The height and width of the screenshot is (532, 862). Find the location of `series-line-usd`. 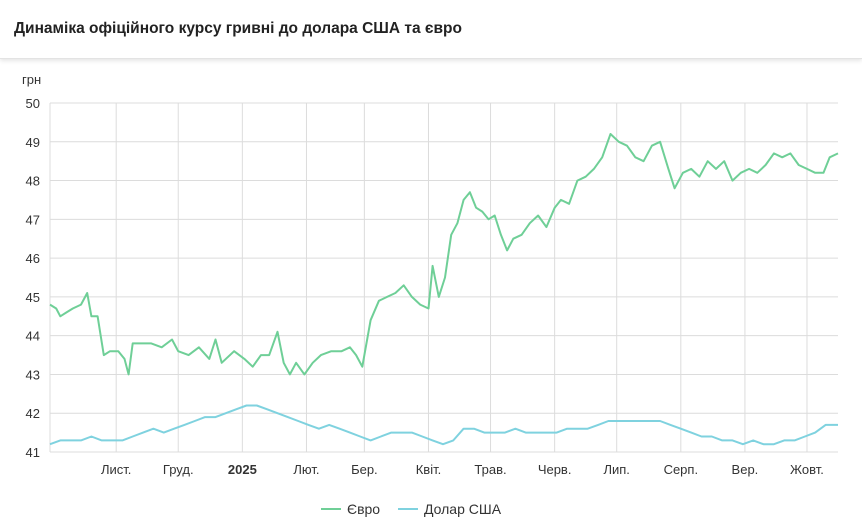

series-line-usd is located at coordinates (443, 425).